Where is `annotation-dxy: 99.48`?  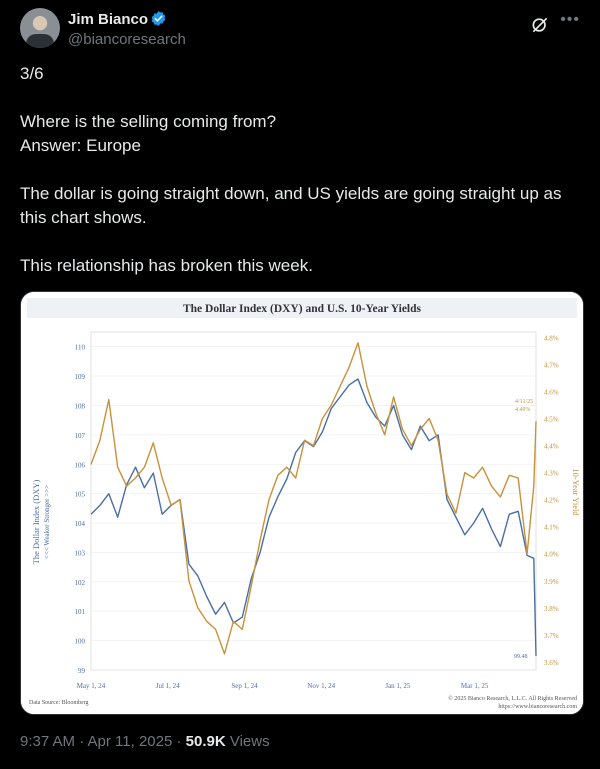
annotation-dxy: 99.48 is located at coordinates (521, 657).